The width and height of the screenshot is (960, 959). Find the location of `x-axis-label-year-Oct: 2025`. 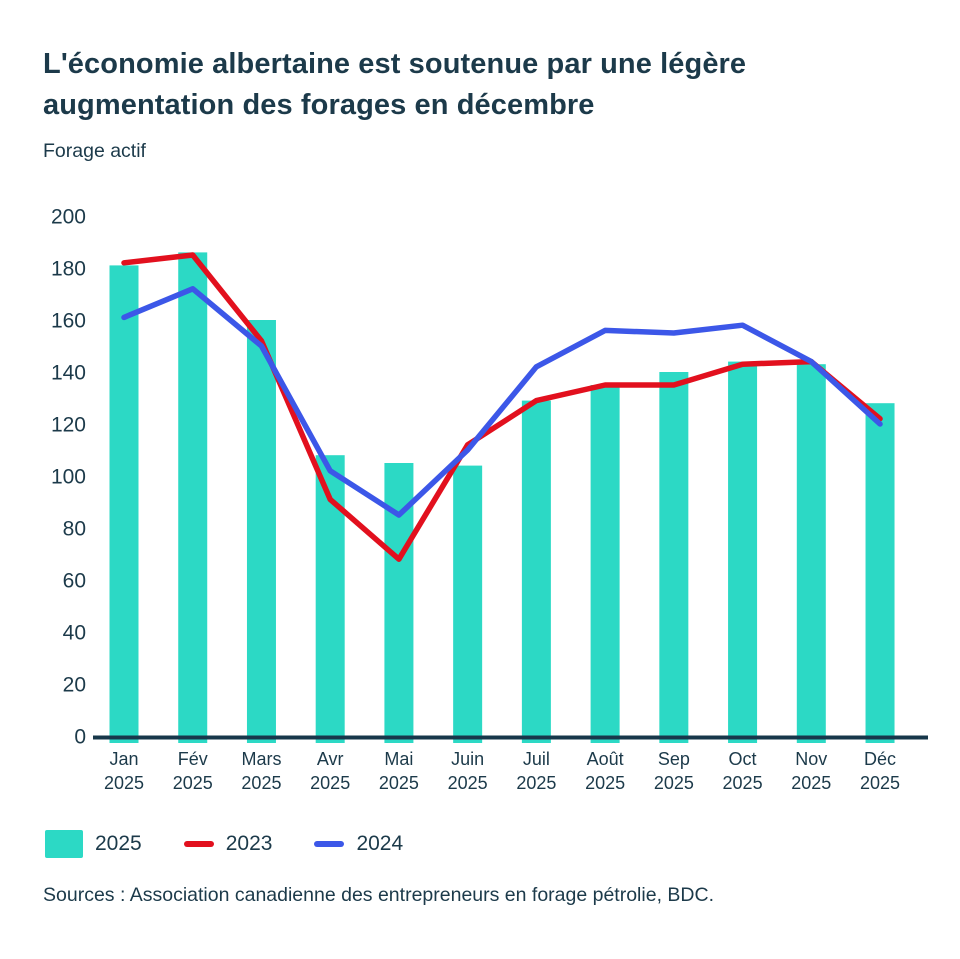

x-axis-label-year-Oct: 2025 is located at coordinates (743, 783).